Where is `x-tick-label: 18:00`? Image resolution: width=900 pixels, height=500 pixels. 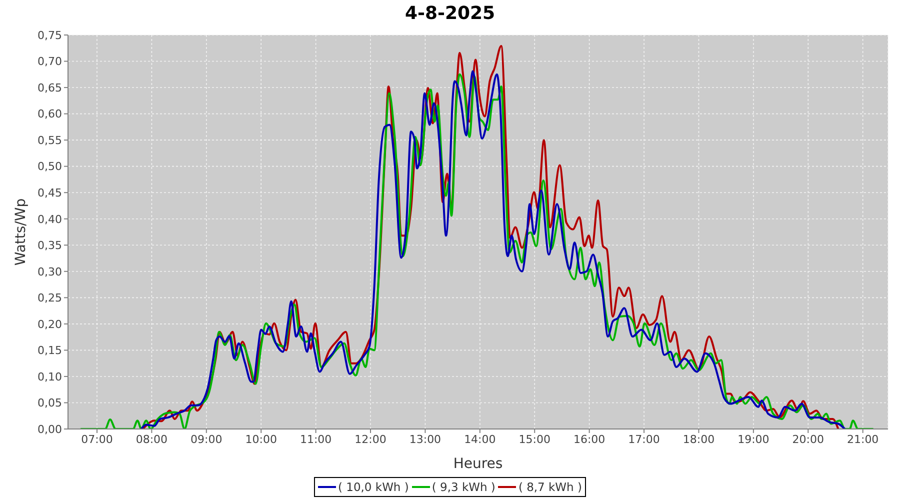 x-tick-label: 18:00 is located at coordinates (698, 439).